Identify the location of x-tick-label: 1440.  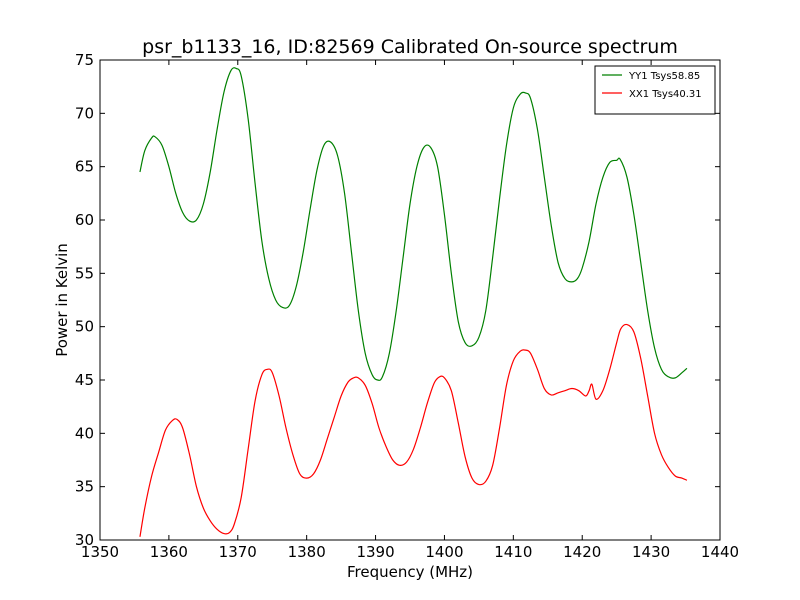
(720, 552).